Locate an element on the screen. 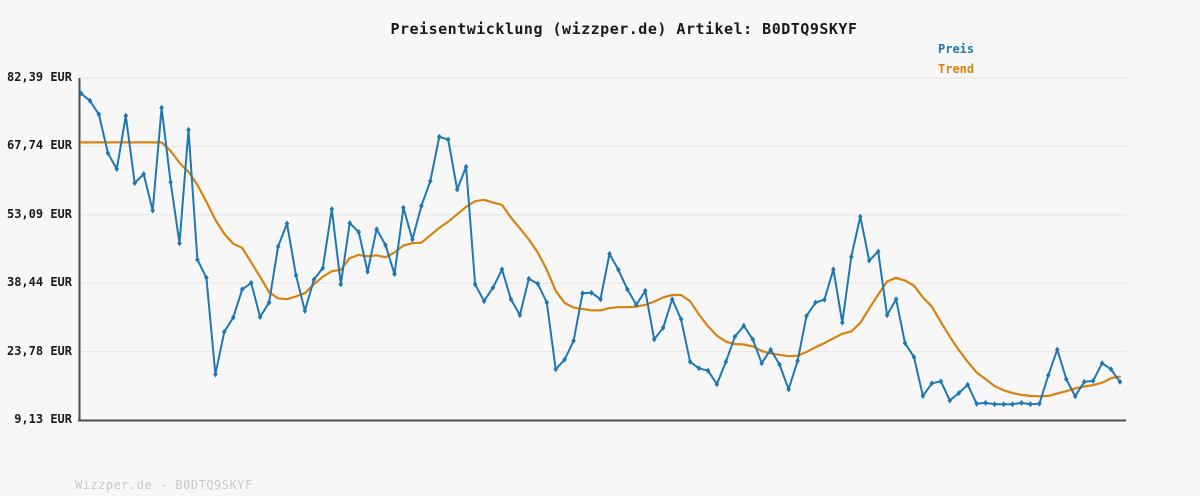 The height and width of the screenshot is (500, 1200). page-bottom-strip is located at coordinates (600, 498).